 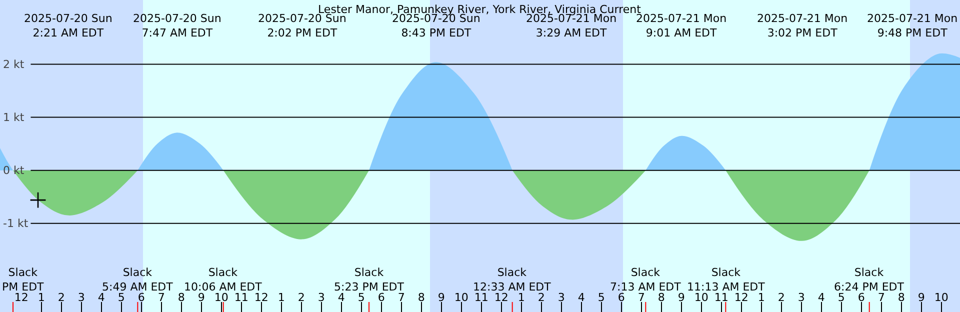 I want to click on y-tick-label: 2 kt, so click(x=14, y=65).